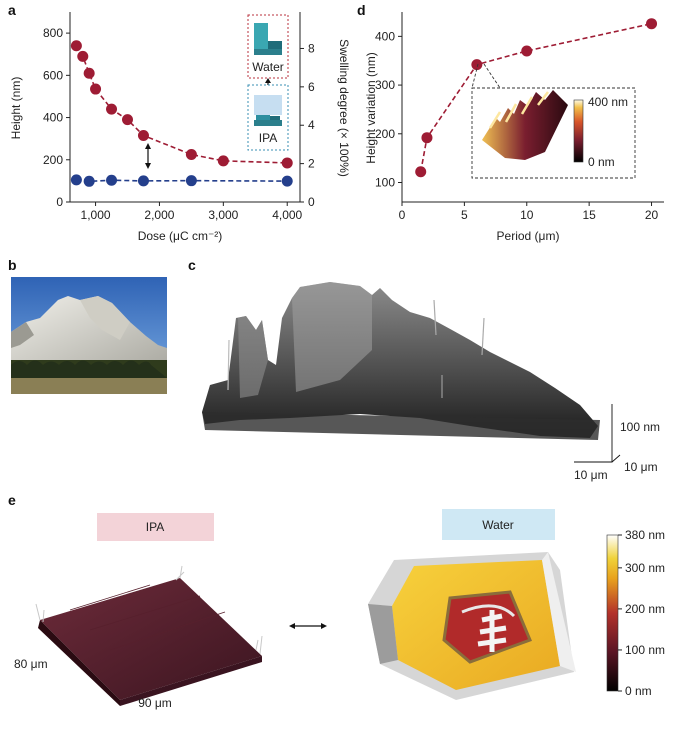 This screenshot has height=730, width=685. I want to click on inset-ipa-schematic: IPA, so click(268, 117).